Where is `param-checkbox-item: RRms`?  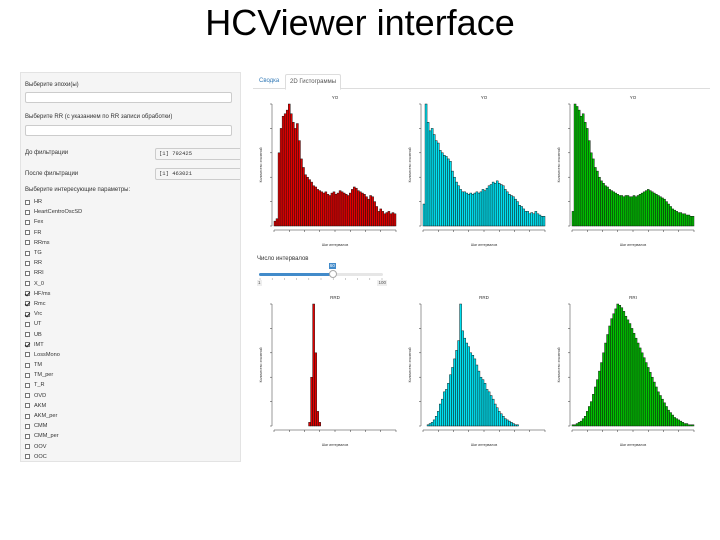
param-checkbox-item: RRms is located at coordinates (125, 243).